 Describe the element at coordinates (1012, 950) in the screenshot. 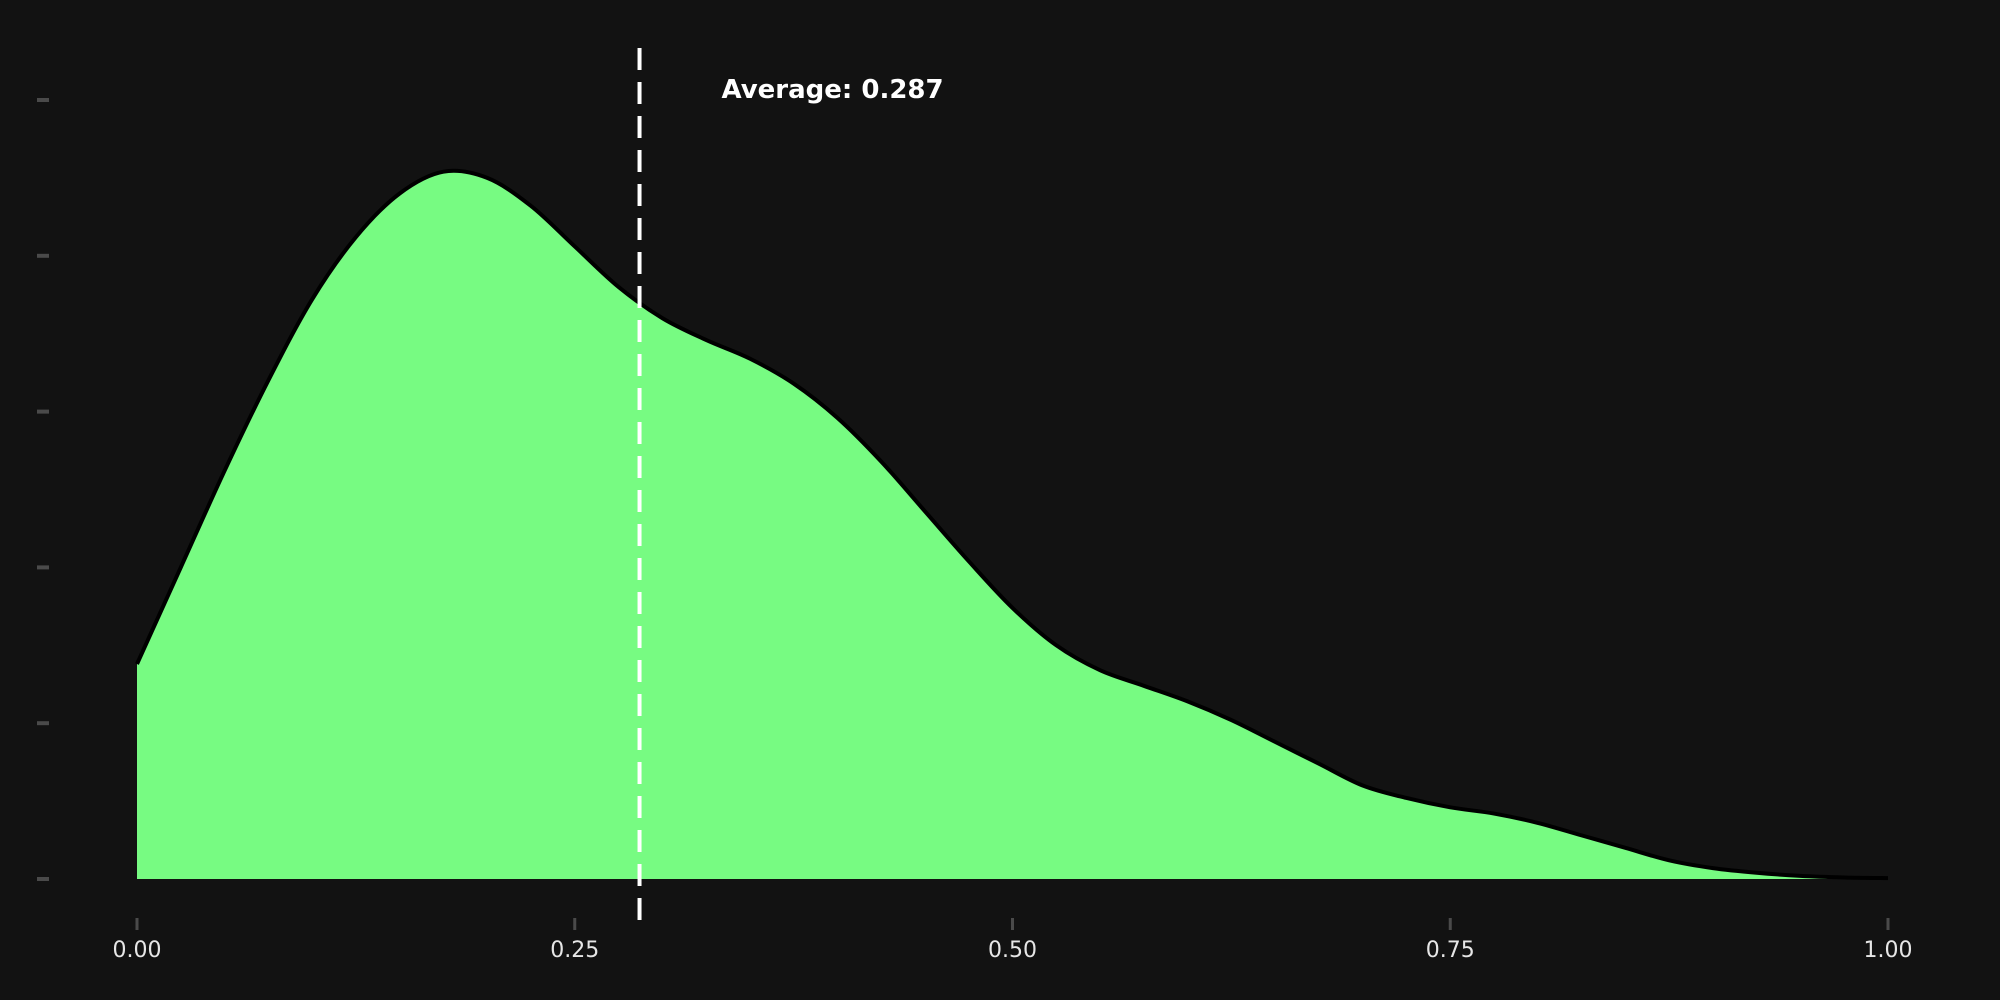

I see `x-tick-label-2: 0.50` at that location.